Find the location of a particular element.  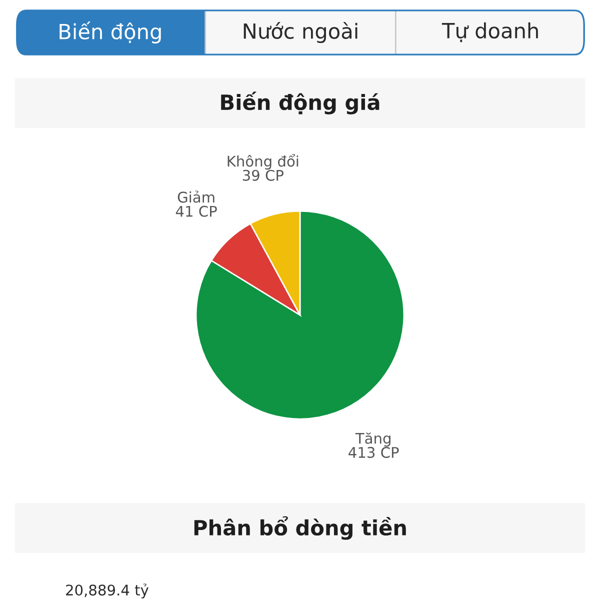

text: Tự doanh is located at coordinates (490, 32).